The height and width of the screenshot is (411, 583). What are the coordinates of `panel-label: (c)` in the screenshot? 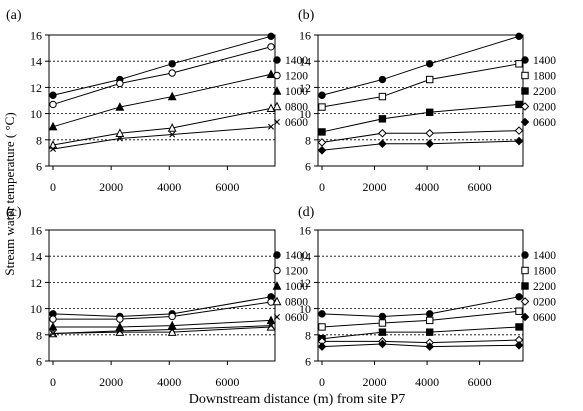 It's located at (14, 212).